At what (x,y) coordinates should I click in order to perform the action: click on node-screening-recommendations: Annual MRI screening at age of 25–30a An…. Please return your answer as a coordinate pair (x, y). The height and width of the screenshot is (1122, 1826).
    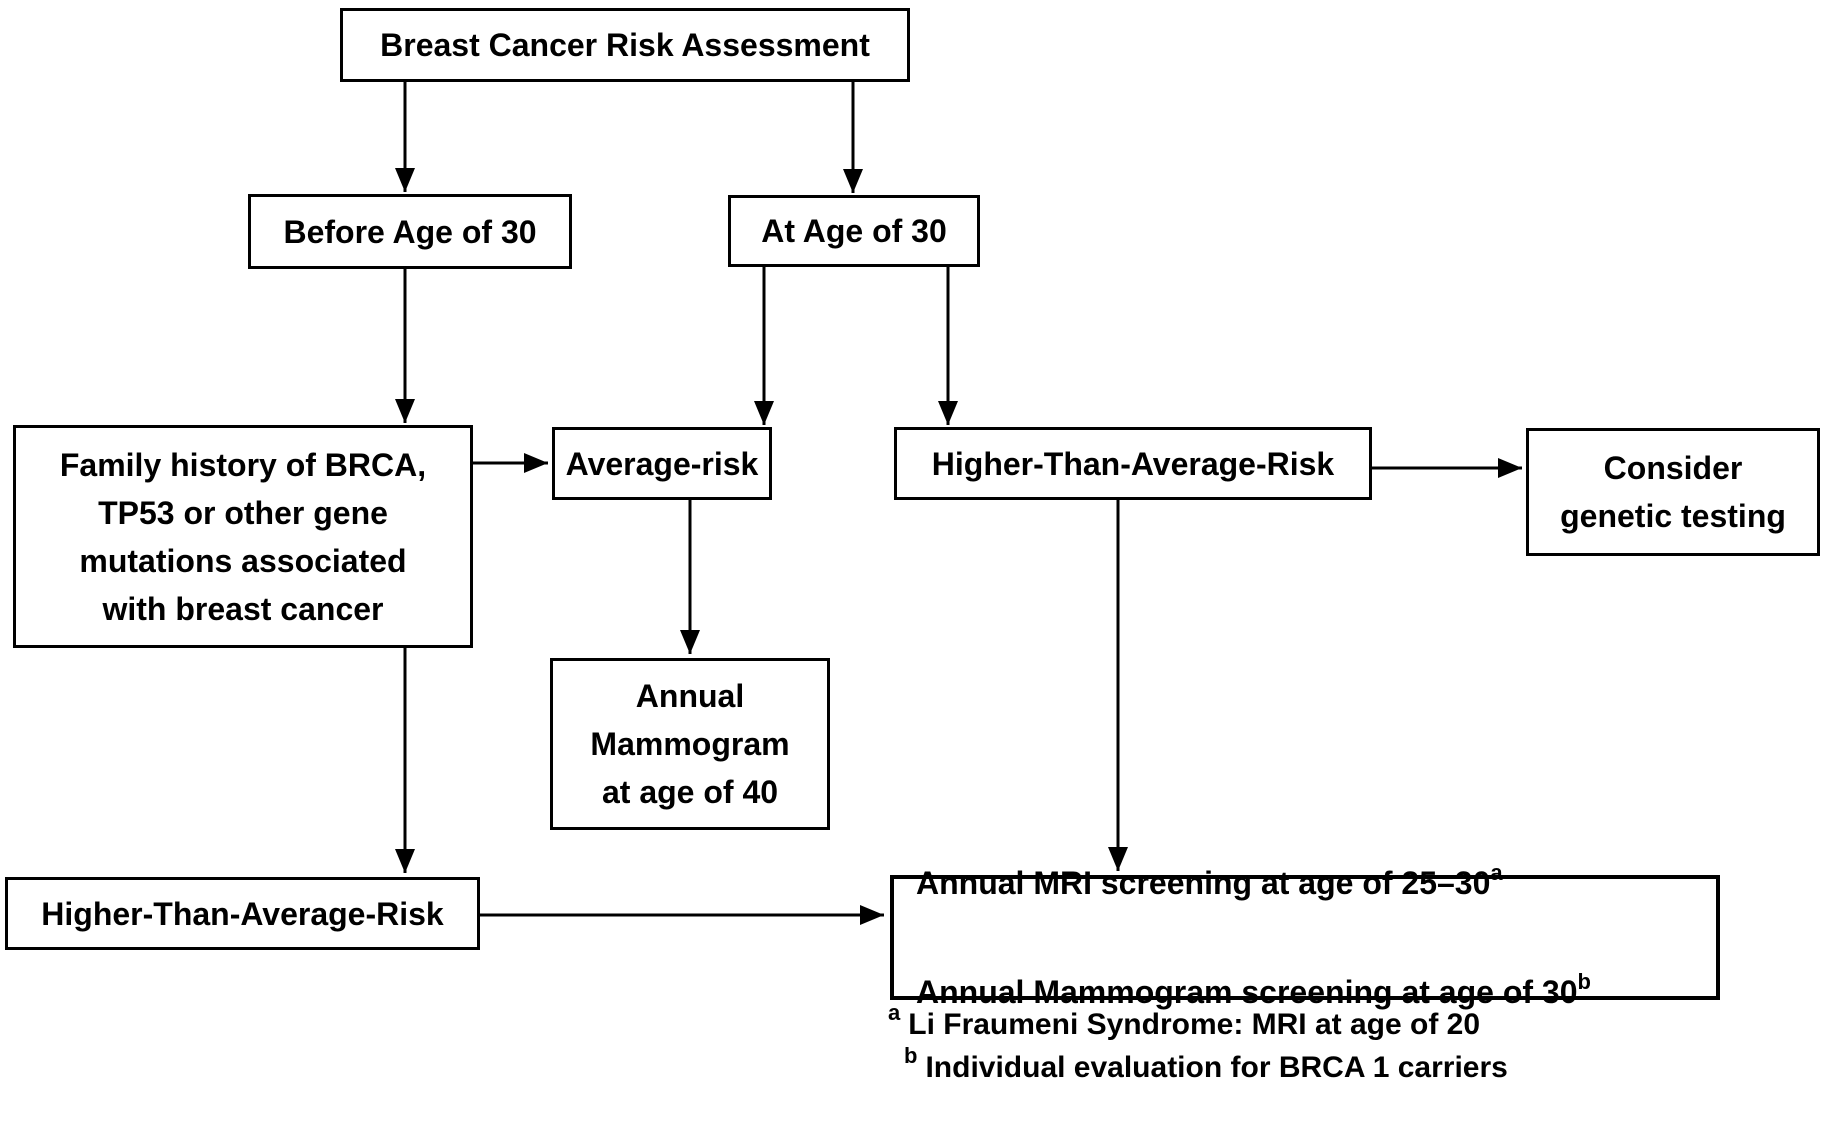
    Looking at the image, I should click on (1305, 935).